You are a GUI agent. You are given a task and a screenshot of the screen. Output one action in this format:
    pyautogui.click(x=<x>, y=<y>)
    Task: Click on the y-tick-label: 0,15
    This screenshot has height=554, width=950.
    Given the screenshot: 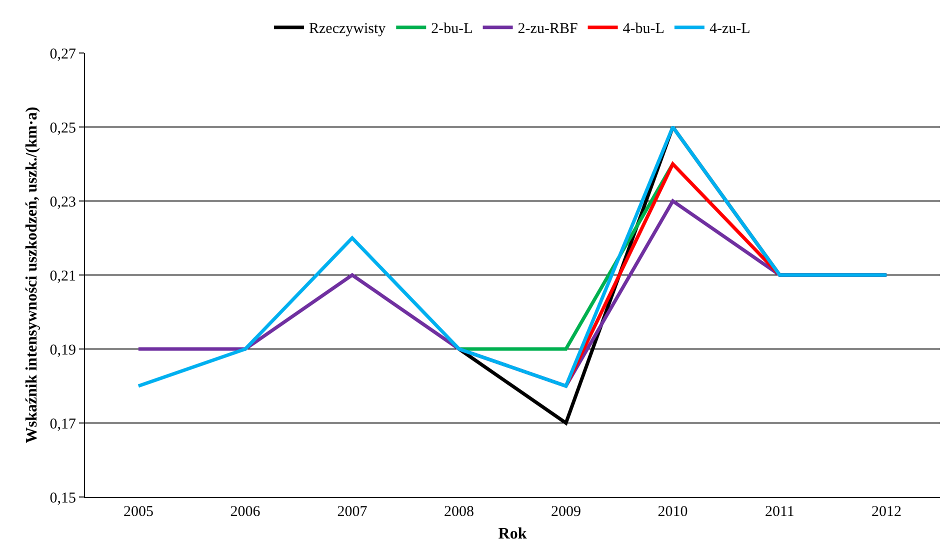 What is the action you would take?
    pyautogui.click(x=63, y=498)
    